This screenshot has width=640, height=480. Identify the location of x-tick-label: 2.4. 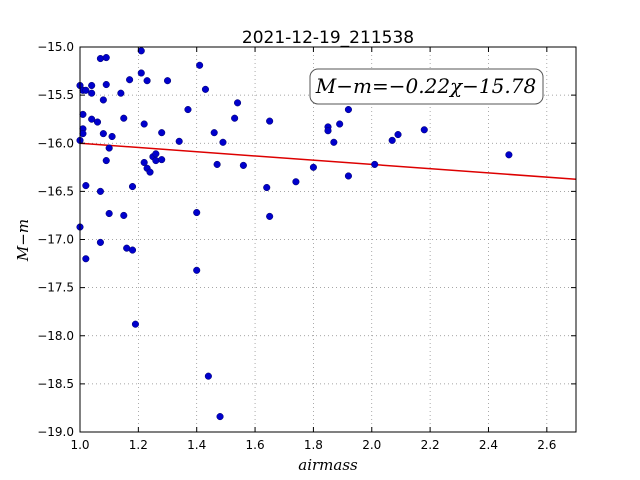
(488, 445).